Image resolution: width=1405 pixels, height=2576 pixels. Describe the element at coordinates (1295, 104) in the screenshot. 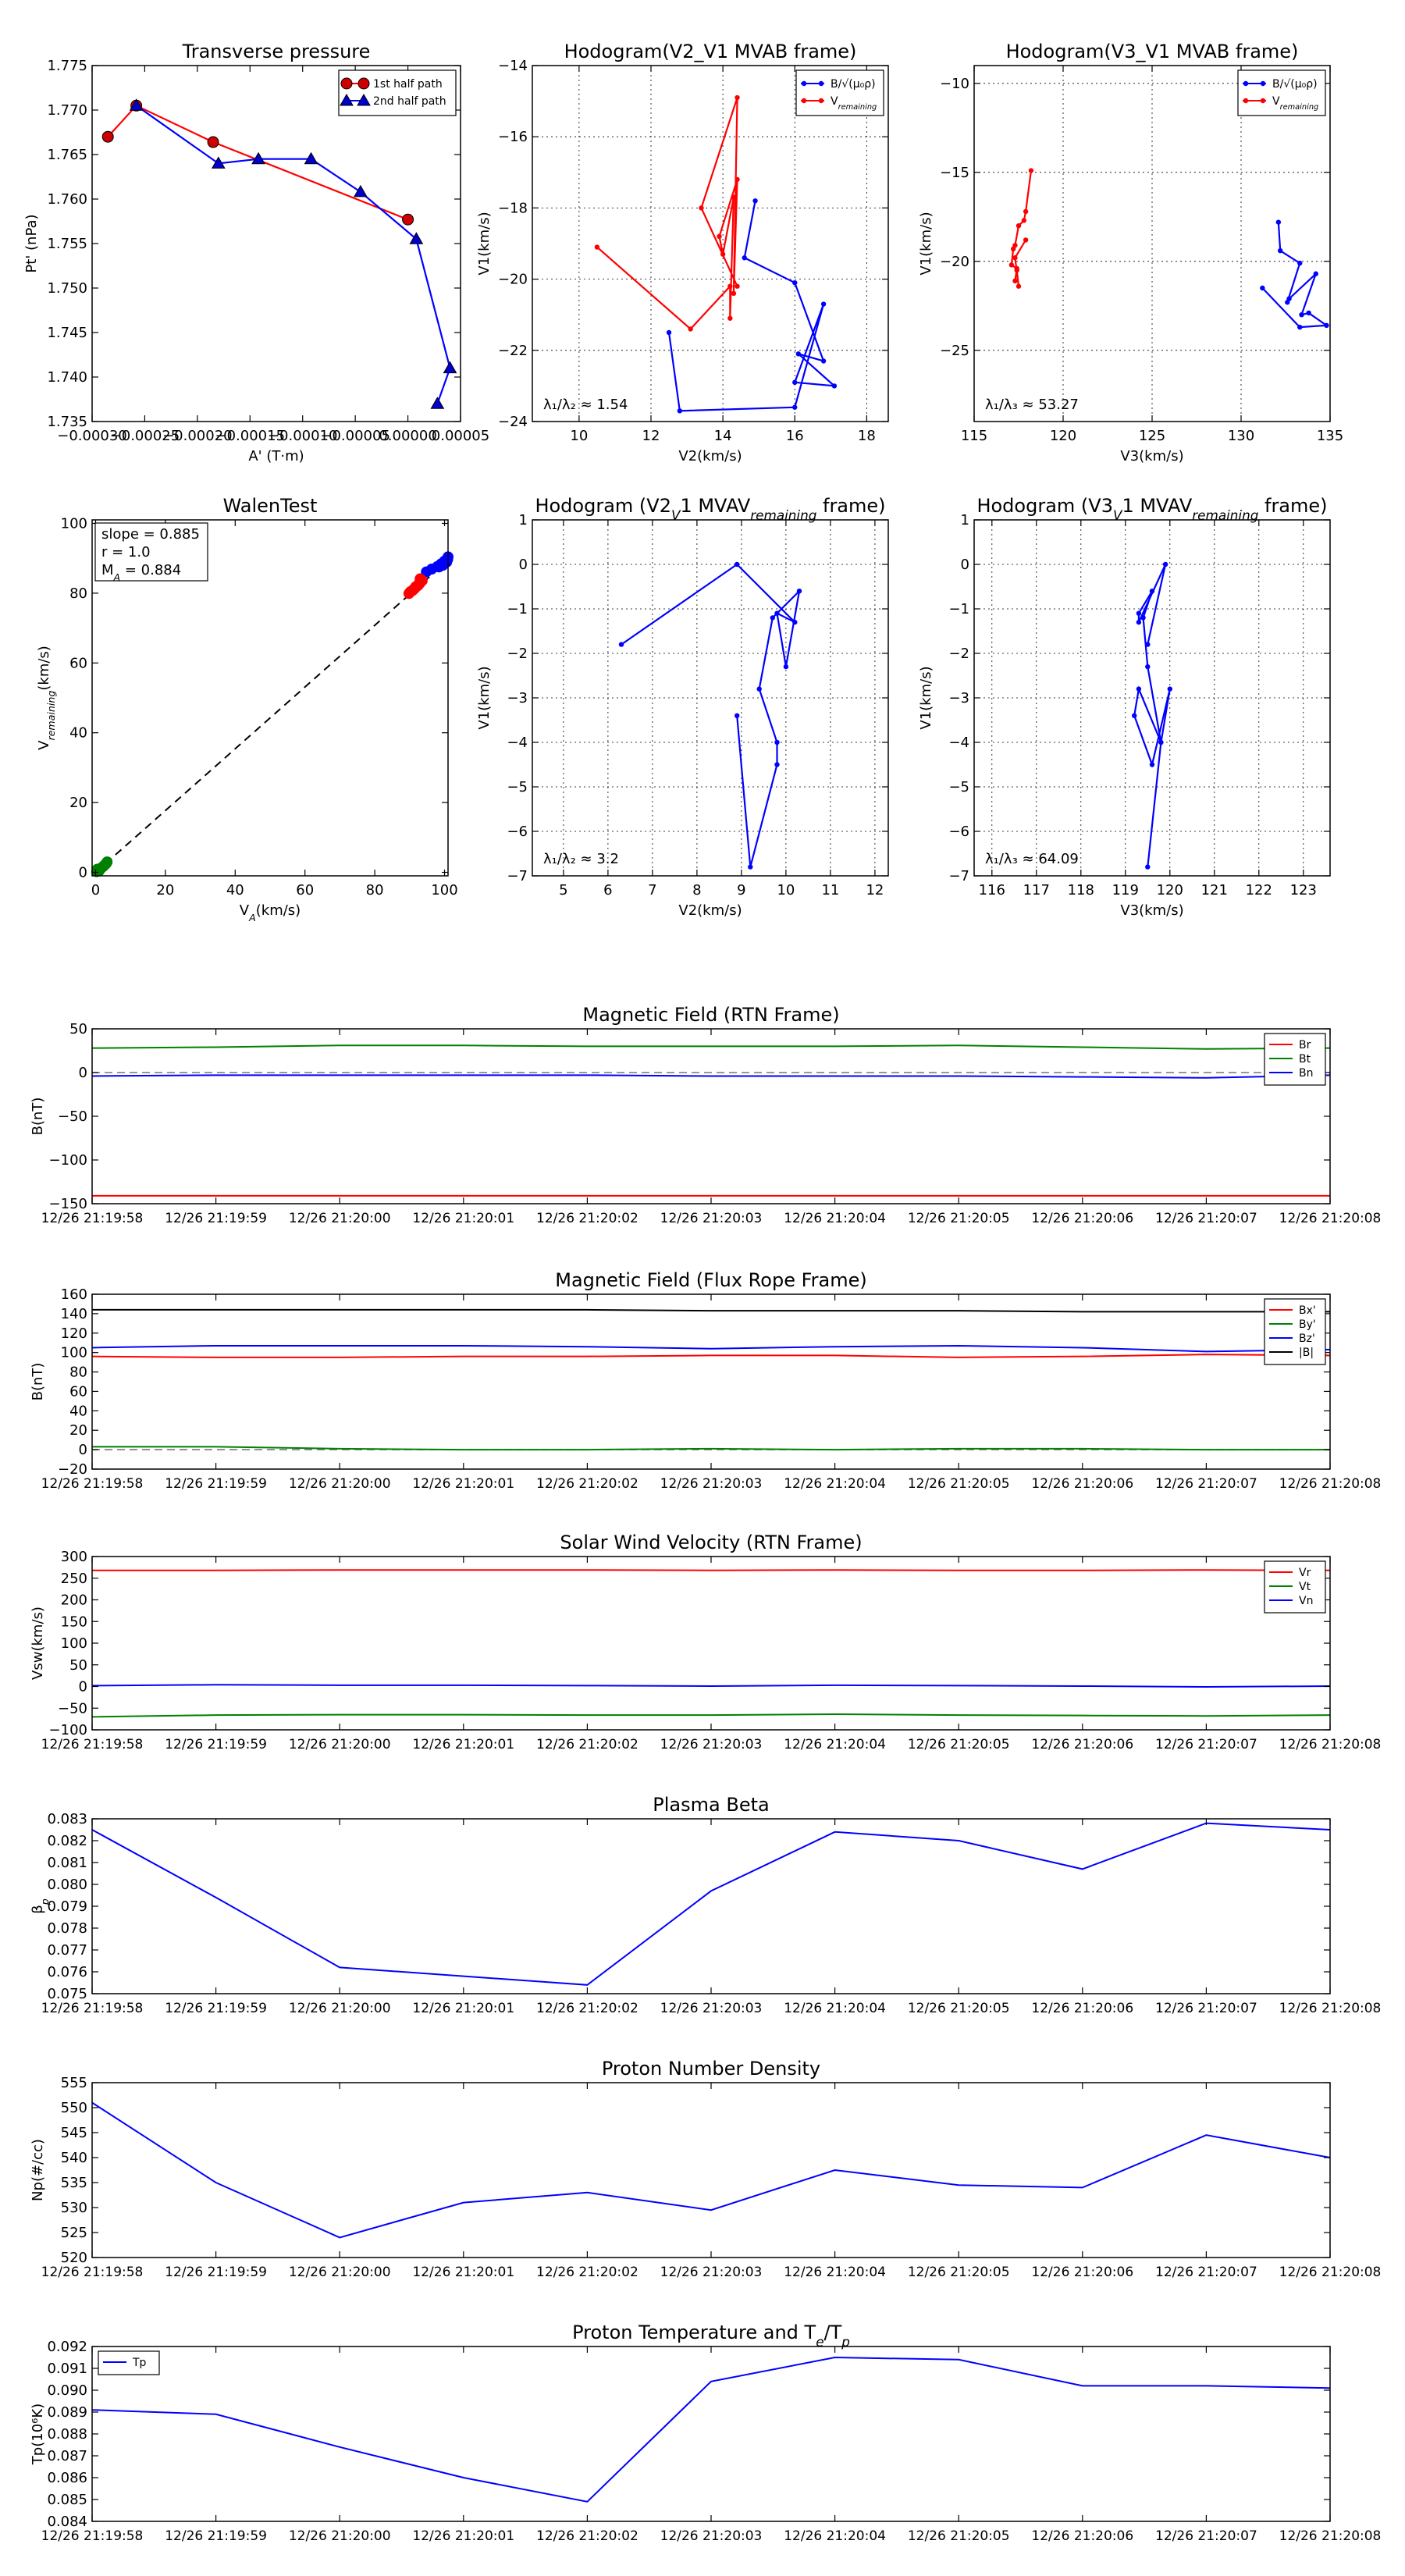

I see `legend-label: Vremaining` at that location.